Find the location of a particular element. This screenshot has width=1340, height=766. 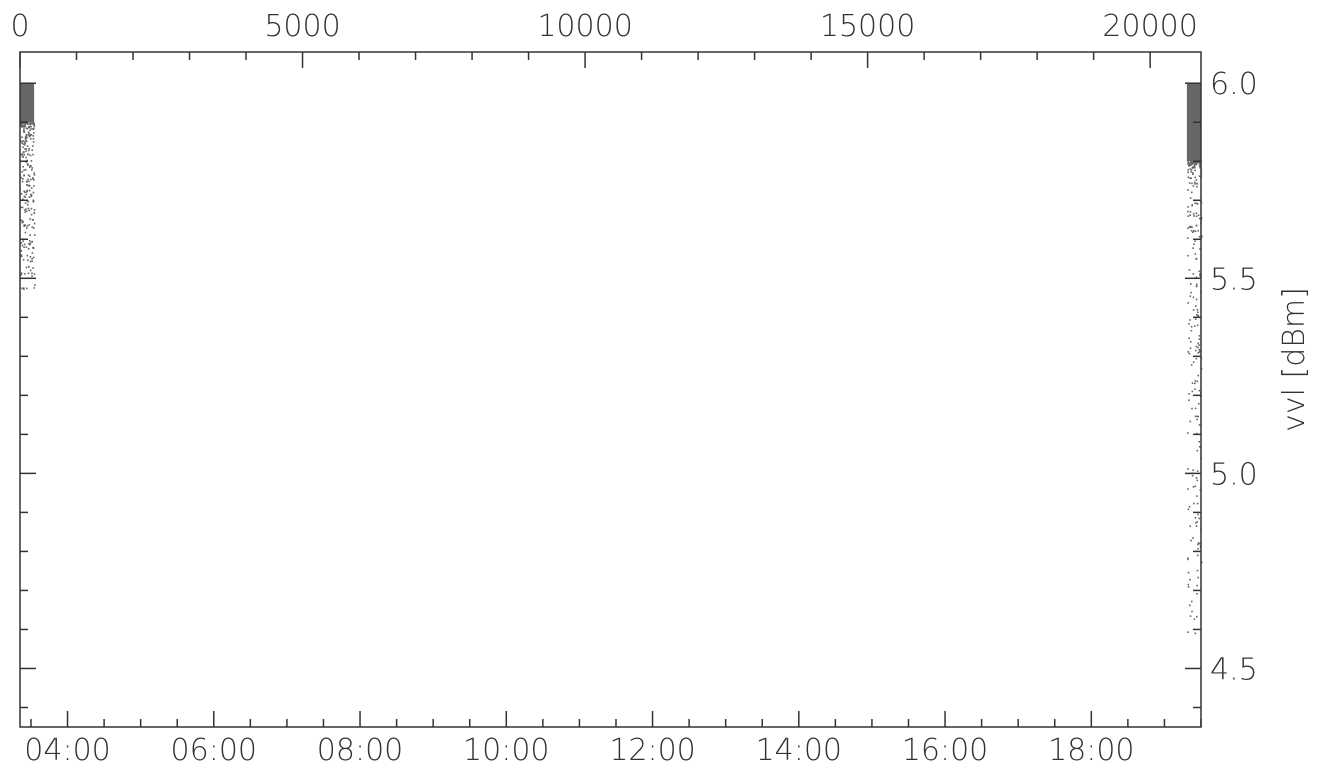

bottom-tick-label: 16:00 is located at coordinates (945, 749).